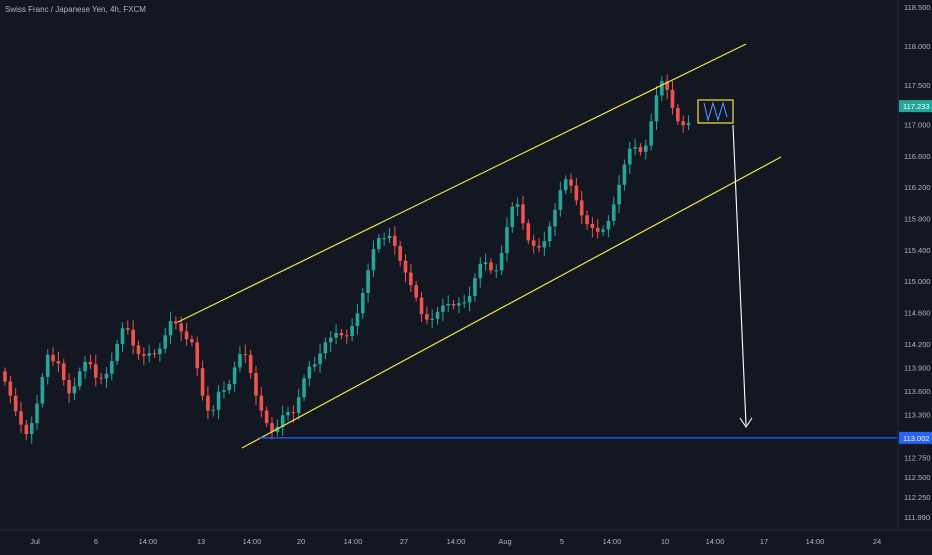  I want to click on x-tick-label: 13, so click(201, 541).